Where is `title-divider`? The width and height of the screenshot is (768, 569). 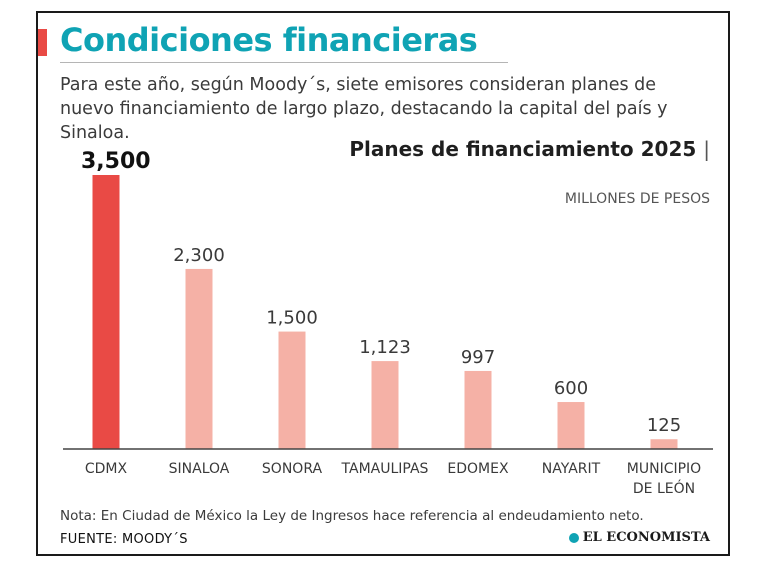
title-divider is located at coordinates (284, 62).